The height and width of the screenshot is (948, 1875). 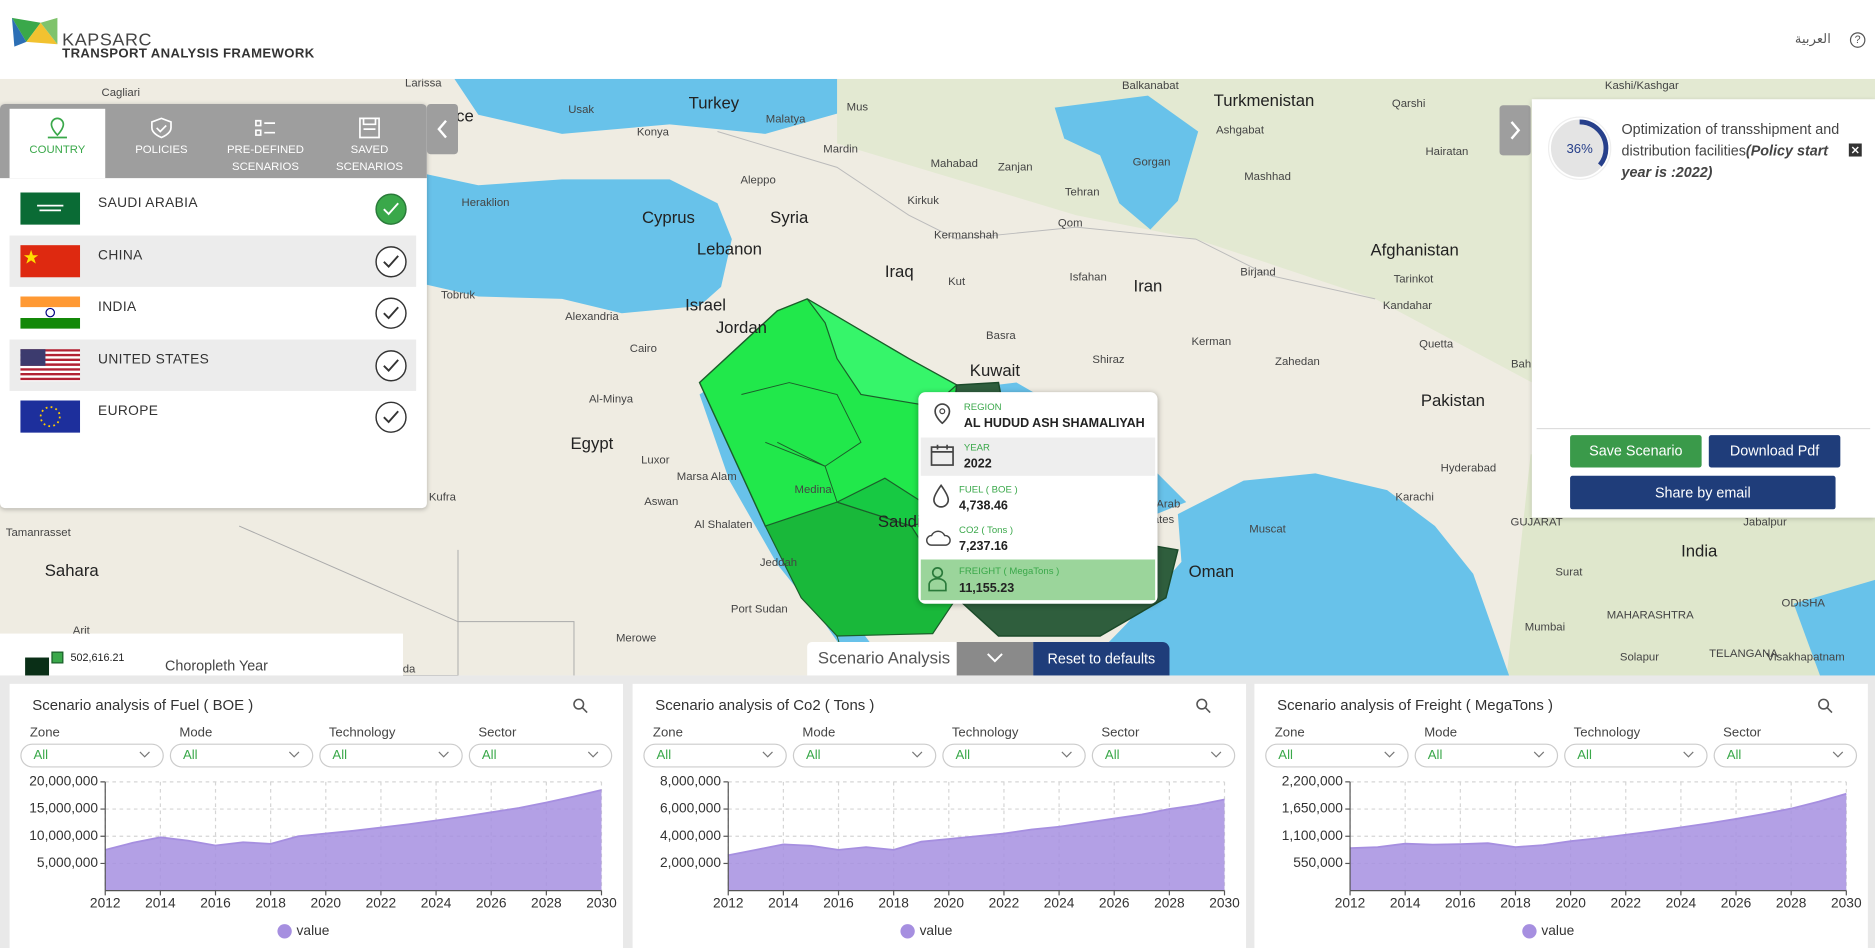 What do you see at coordinates (442, 129) in the screenshot?
I see `collapse-left` at bounding box center [442, 129].